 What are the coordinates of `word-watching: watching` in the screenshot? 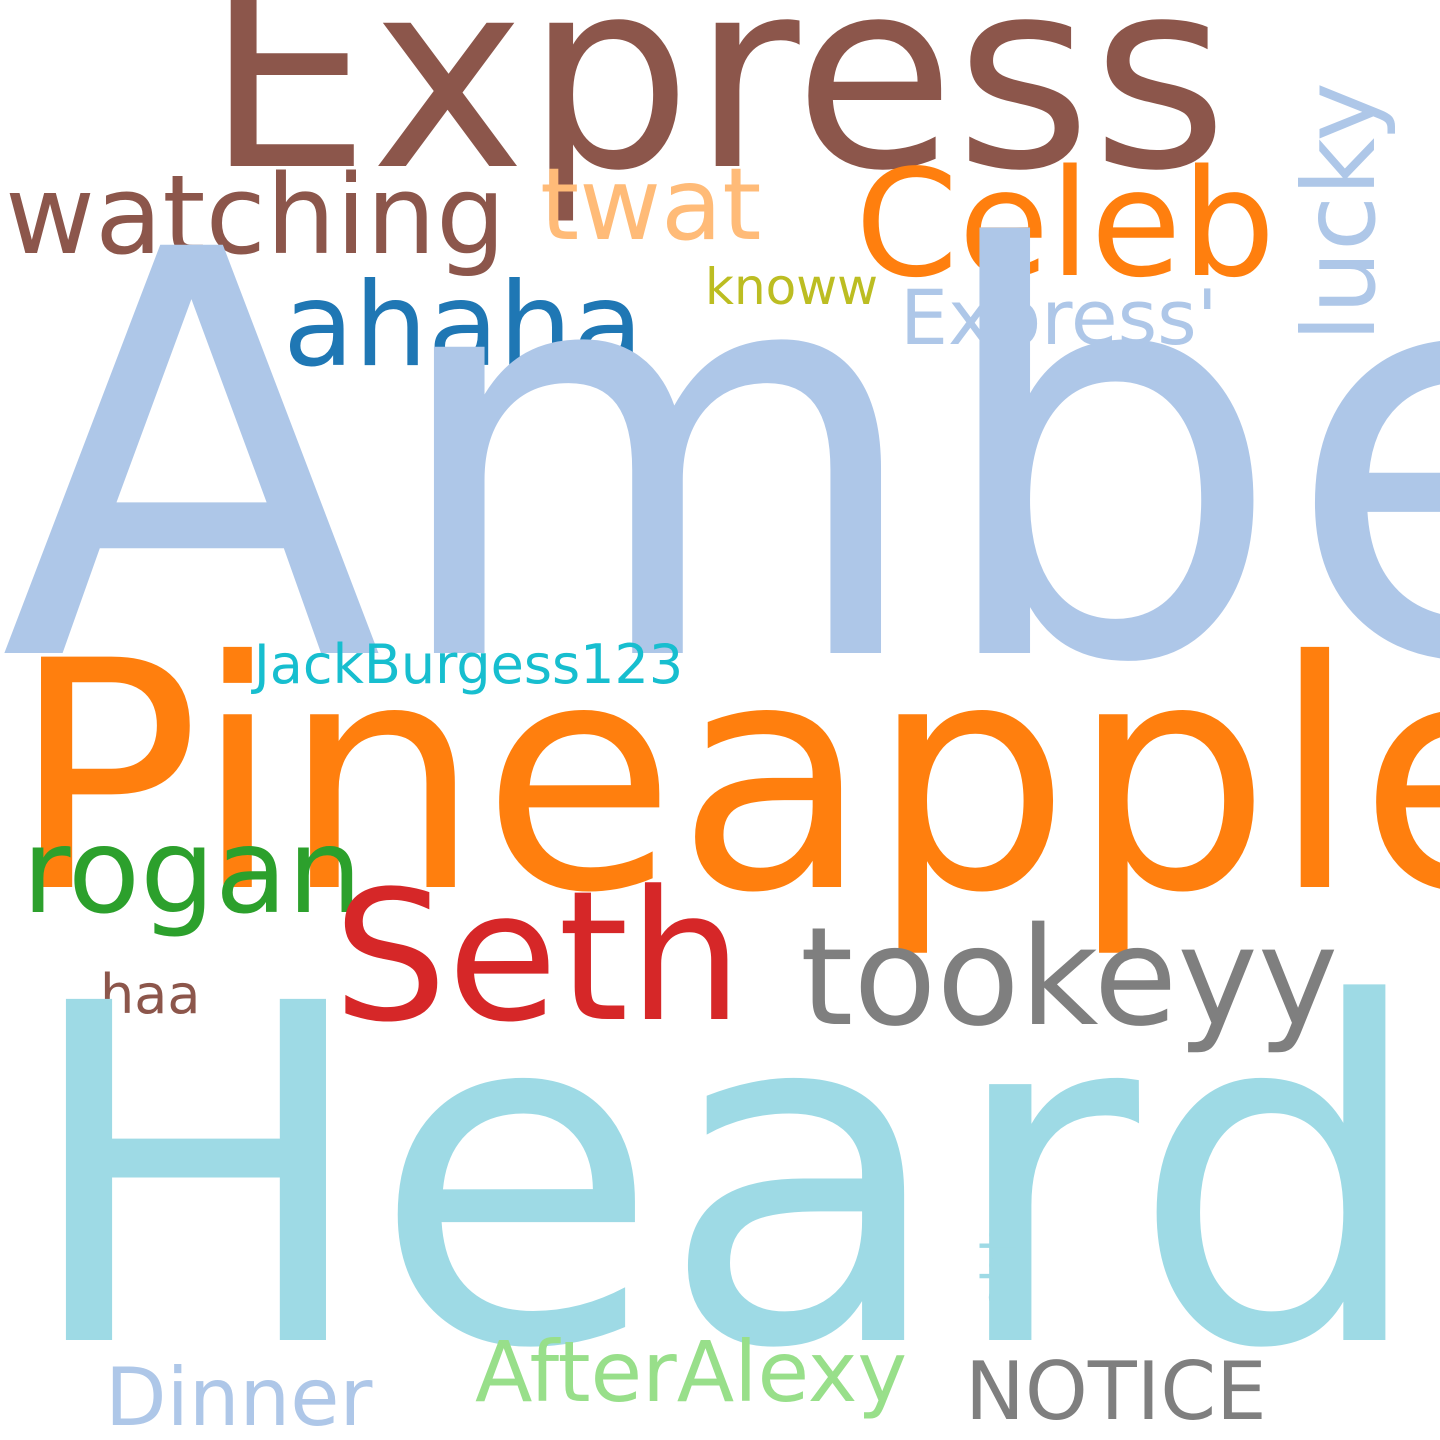 It's located at (255, 215).